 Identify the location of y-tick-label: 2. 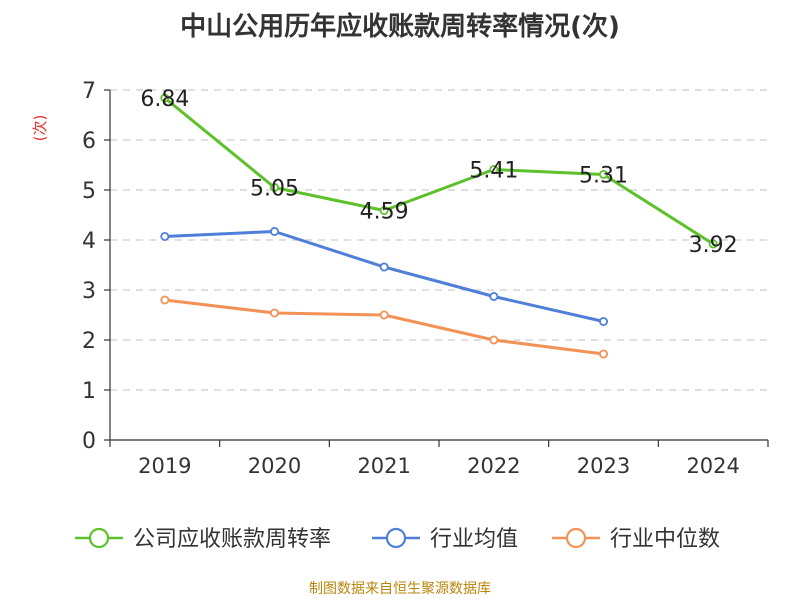
(89, 341).